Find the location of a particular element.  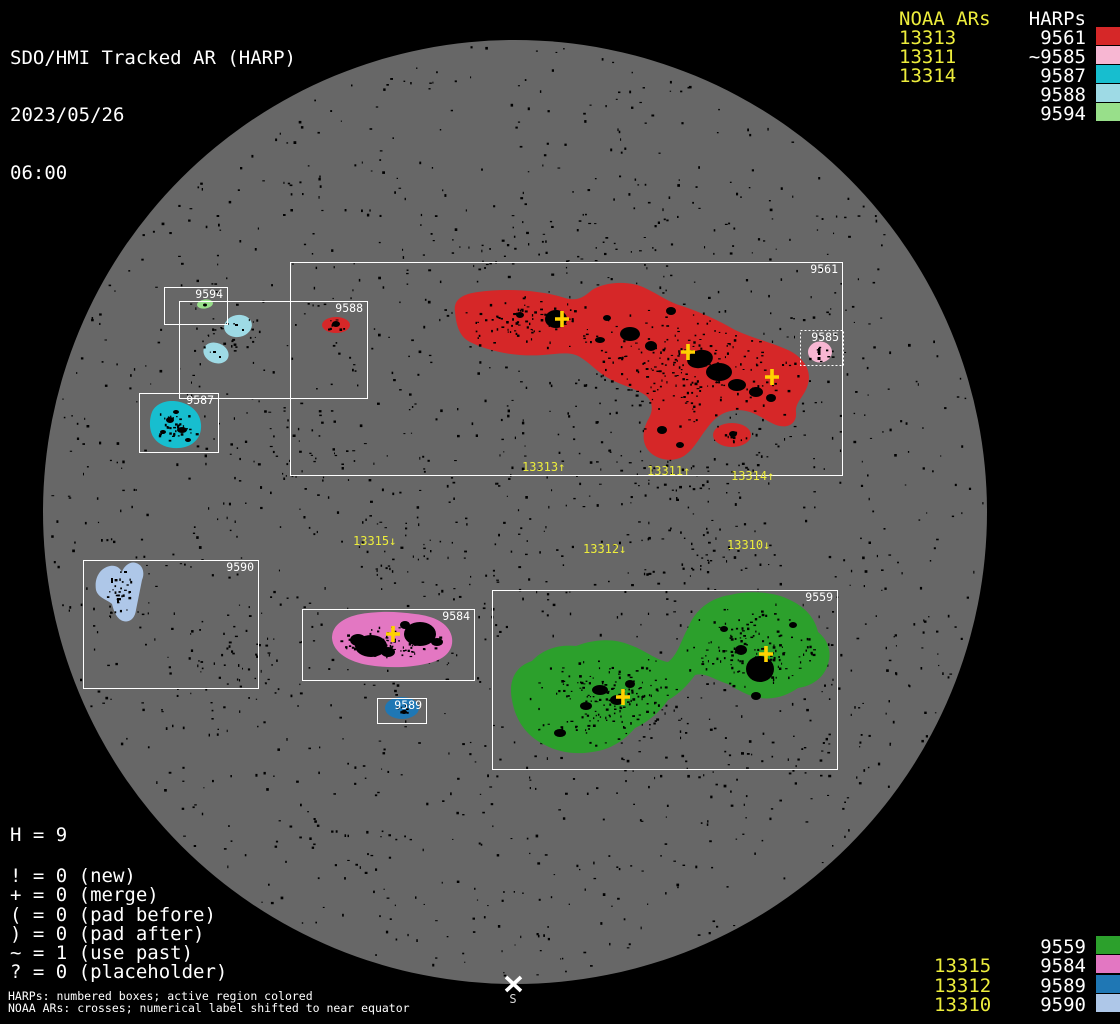

harp-row-9585: 13311 ~9585 is located at coordinates (560, 57).